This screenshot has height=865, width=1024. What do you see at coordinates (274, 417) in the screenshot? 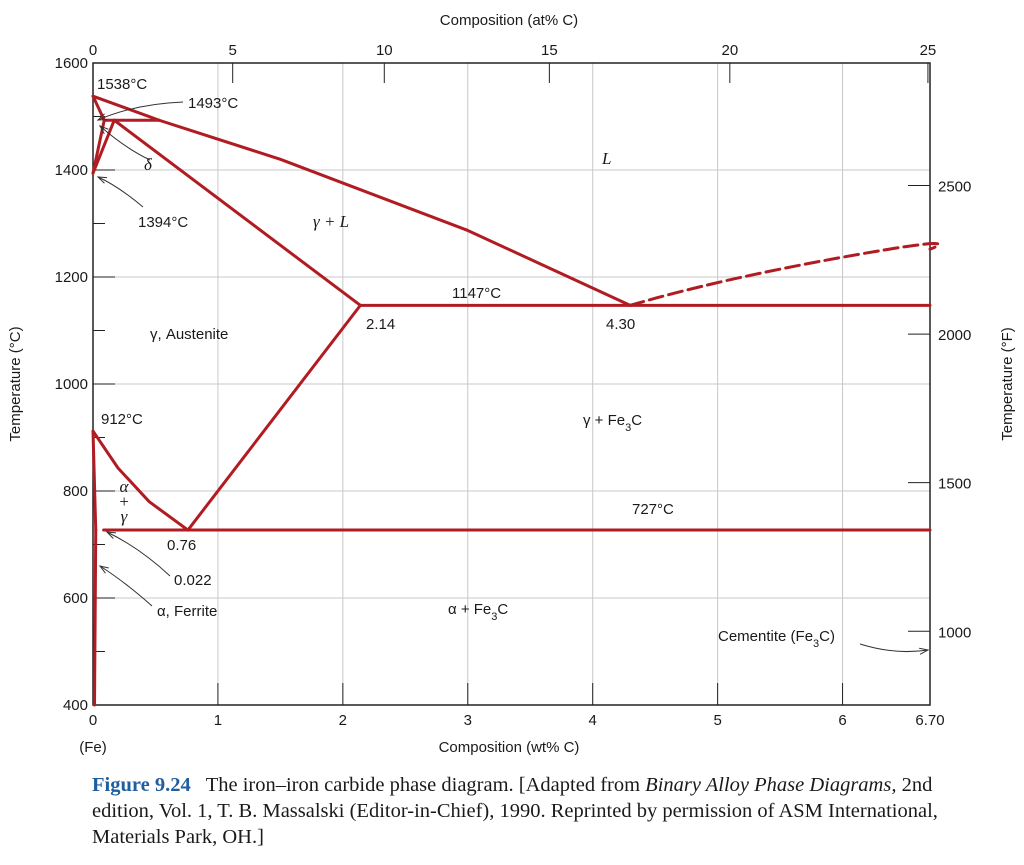
I see `phase-line-acm-line` at bounding box center [274, 417].